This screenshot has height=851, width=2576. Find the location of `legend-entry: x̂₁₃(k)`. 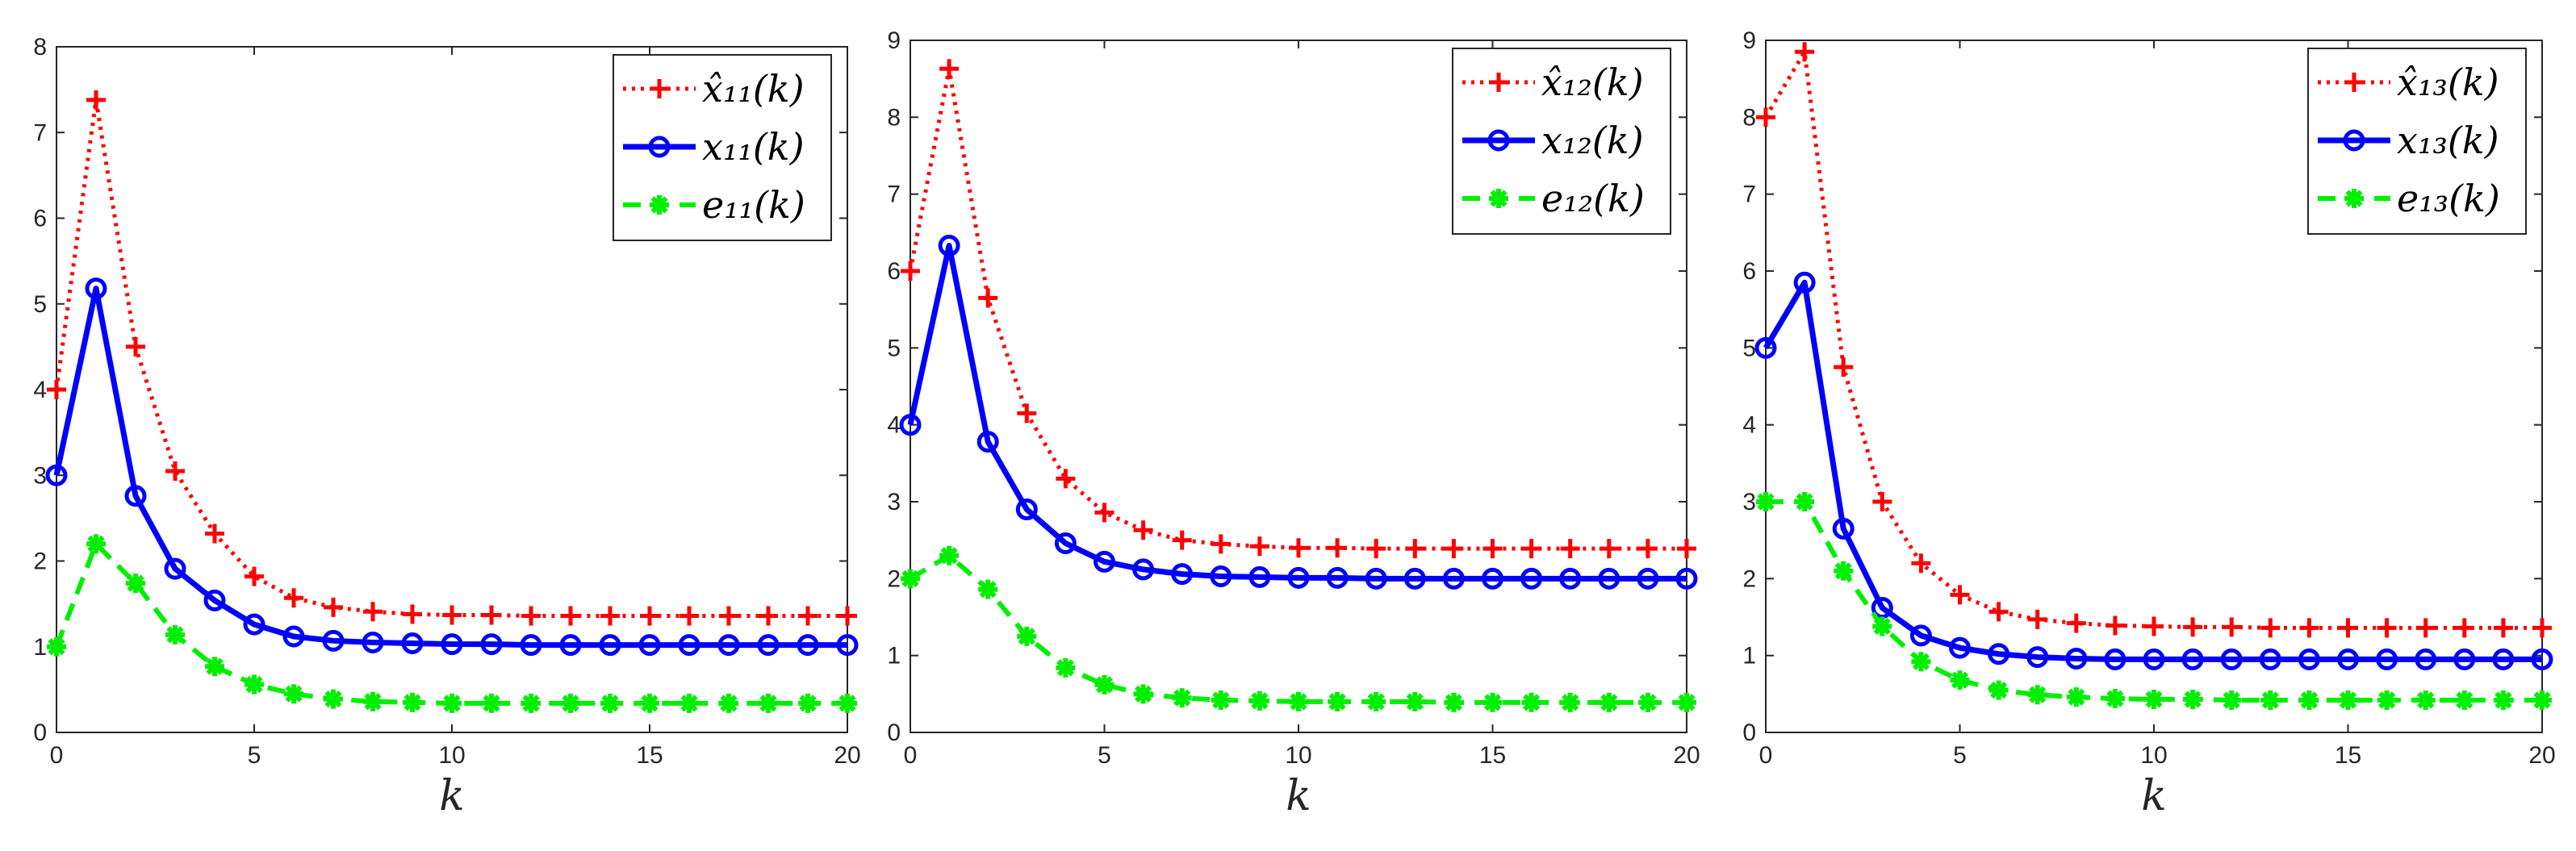

legend-entry: x̂₁₃(k) is located at coordinates (2448, 82).